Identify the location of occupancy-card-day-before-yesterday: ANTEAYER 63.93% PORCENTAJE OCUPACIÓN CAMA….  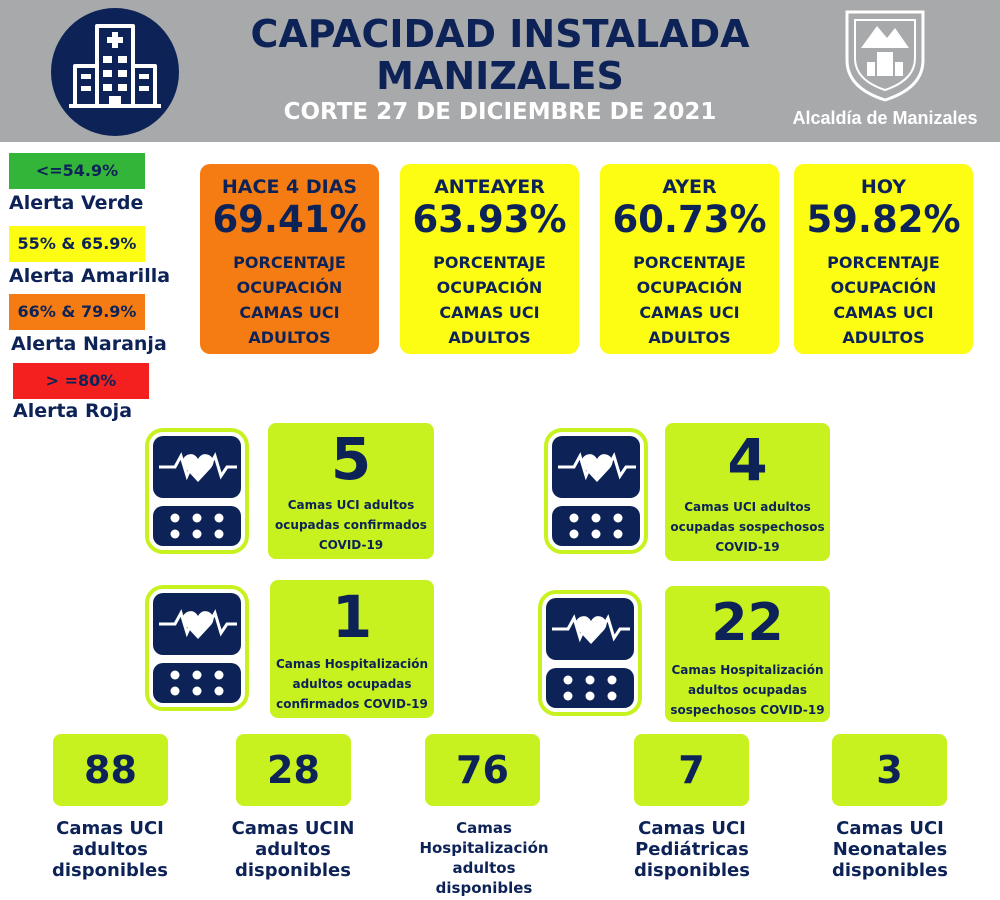
(489, 259).